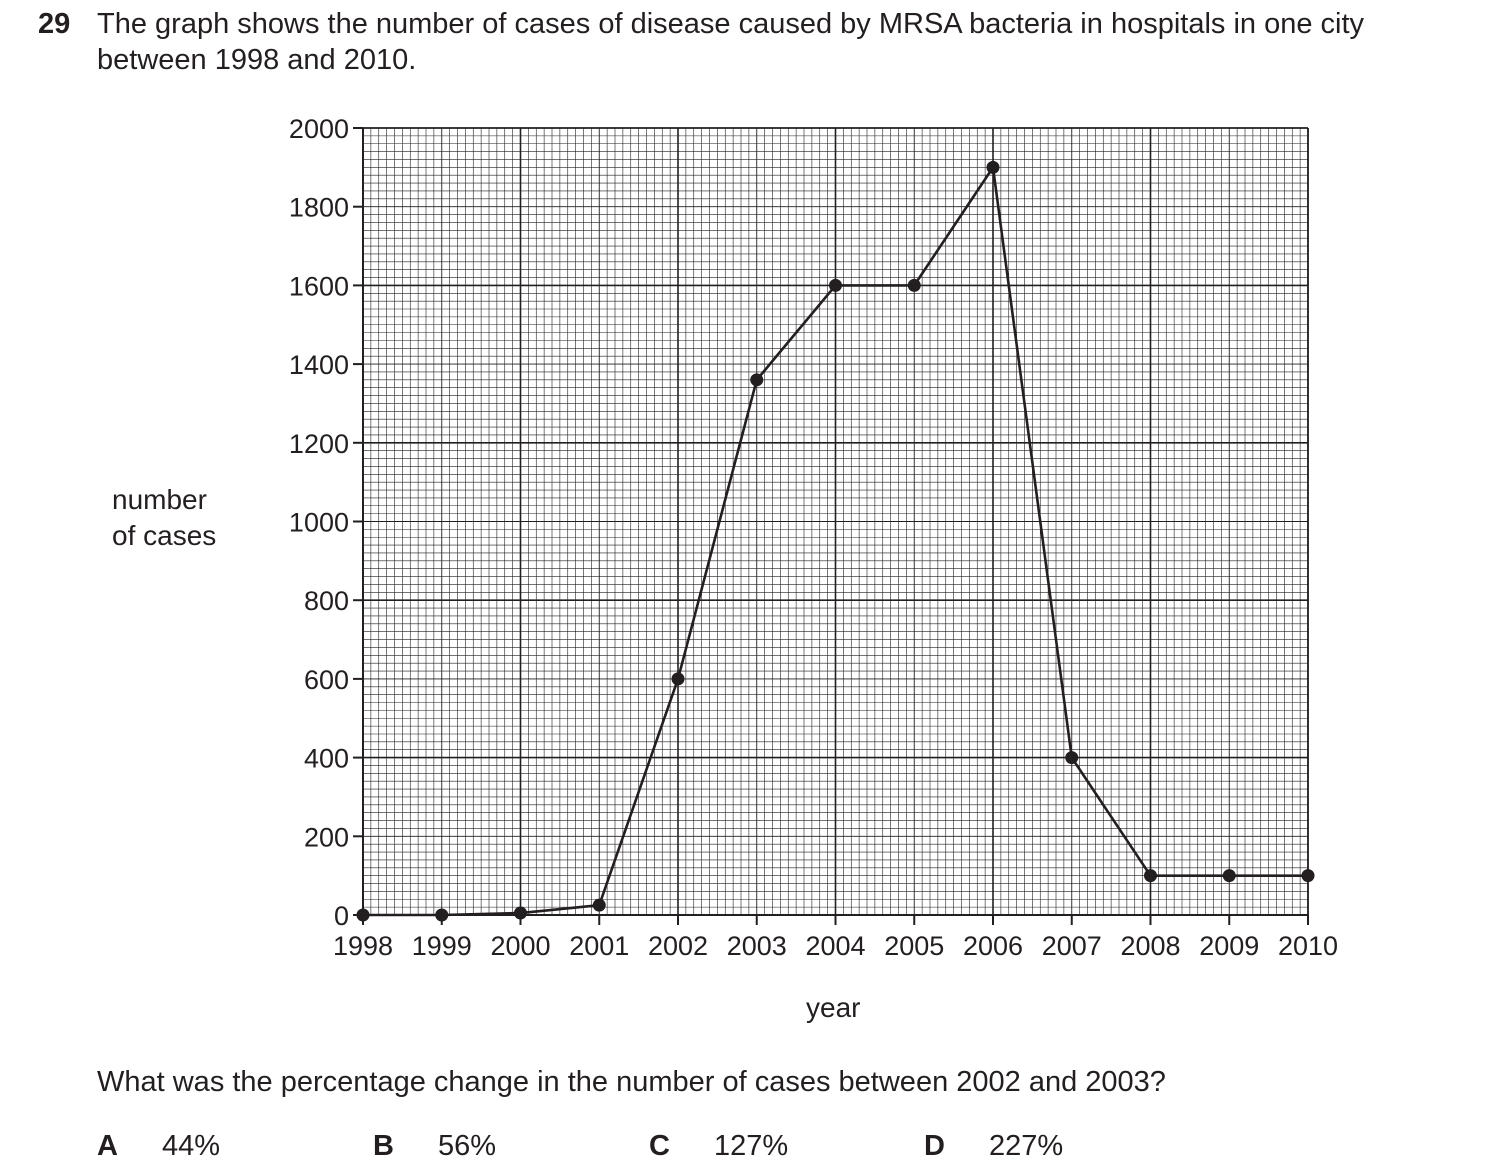  What do you see at coordinates (319, 365) in the screenshot?
I see `y-tick-label: 1400` at bounding box center [319, 365].